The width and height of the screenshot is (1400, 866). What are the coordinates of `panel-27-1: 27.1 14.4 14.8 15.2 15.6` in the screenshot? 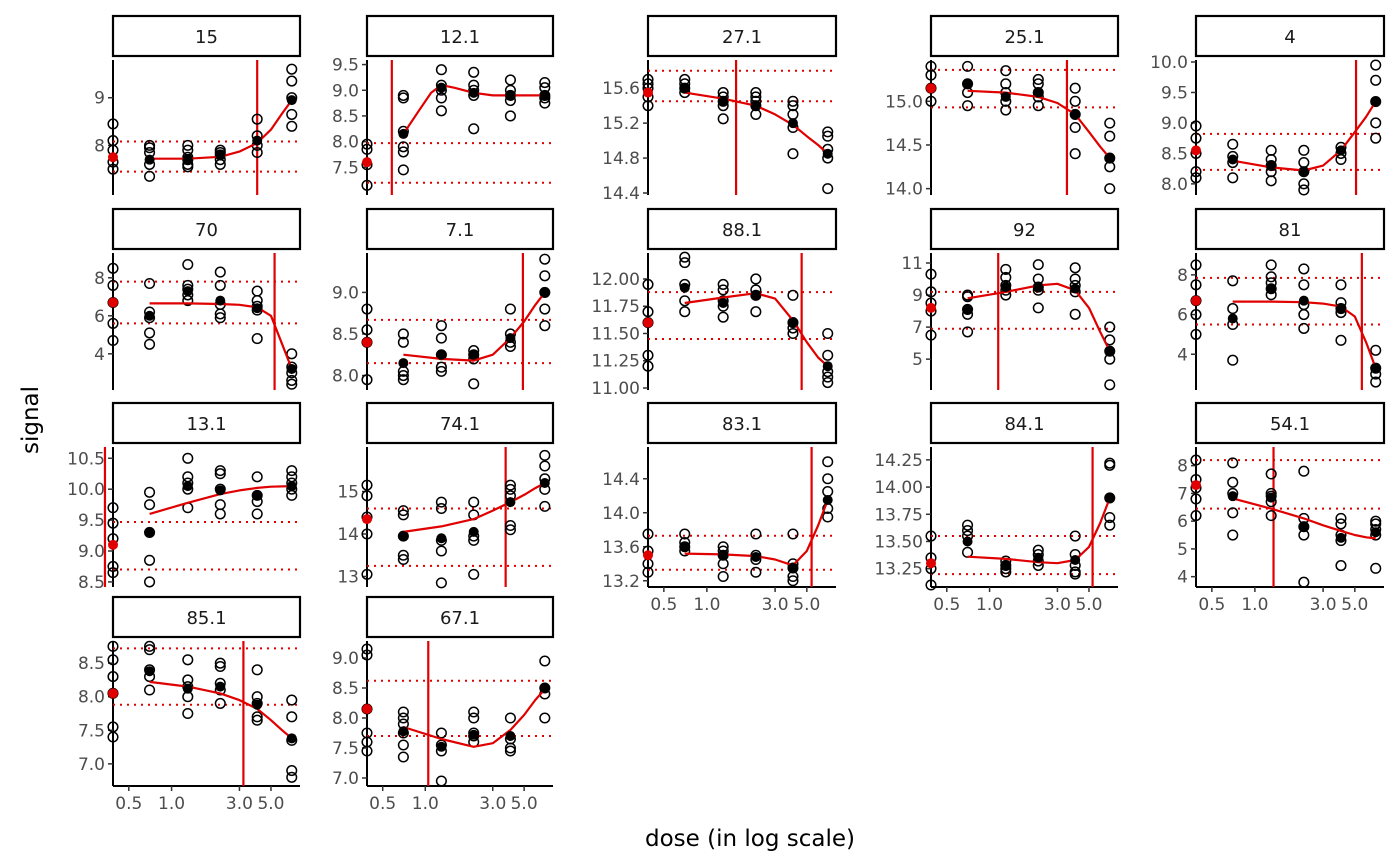 It's located at (720, 109).